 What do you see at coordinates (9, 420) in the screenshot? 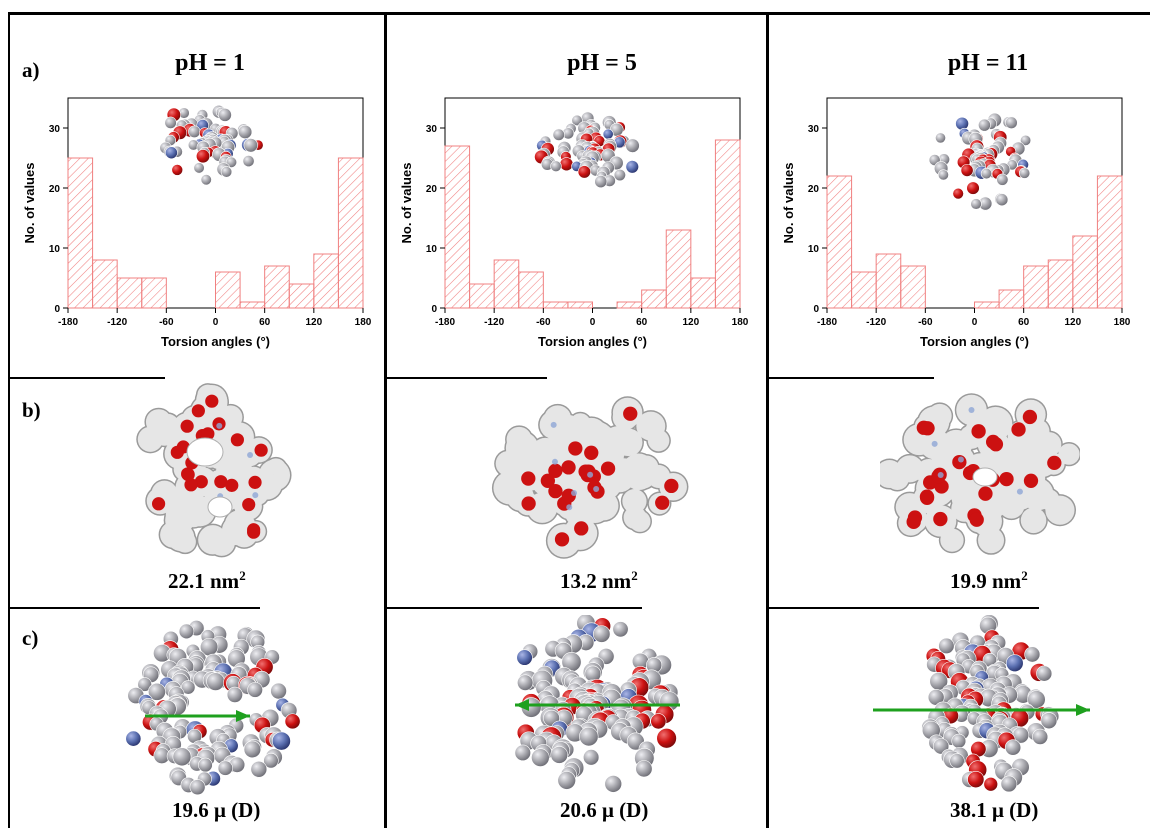
I see `frame-left-border` at bounding box center [9, 420].